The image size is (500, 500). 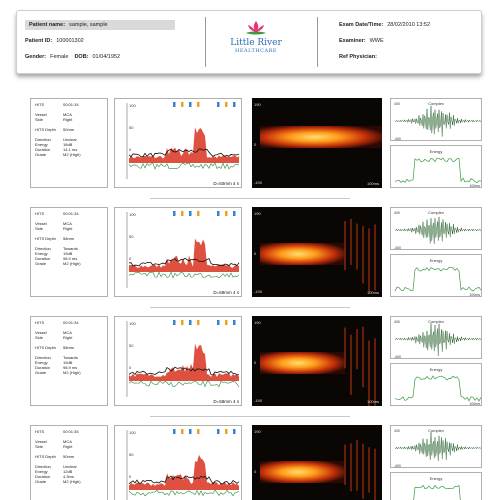 What do you see at coordinates (184, 145) in the screenshot?
I see `envelope-fill` at bounding box center [184, 145].